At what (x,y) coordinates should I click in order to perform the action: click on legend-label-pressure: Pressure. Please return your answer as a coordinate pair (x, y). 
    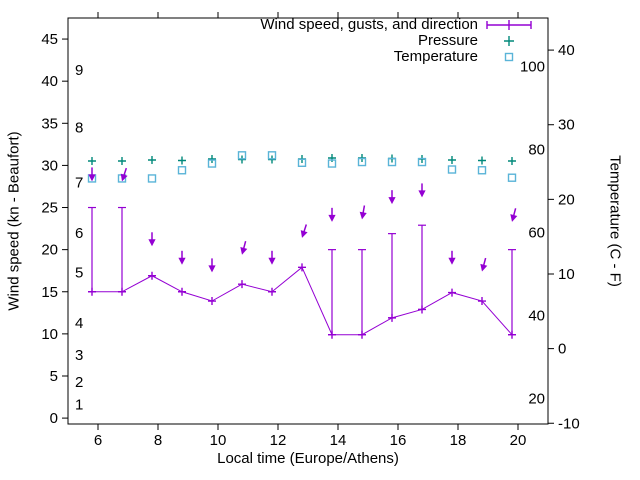
    Looking at the image, I should click on (447, 40).